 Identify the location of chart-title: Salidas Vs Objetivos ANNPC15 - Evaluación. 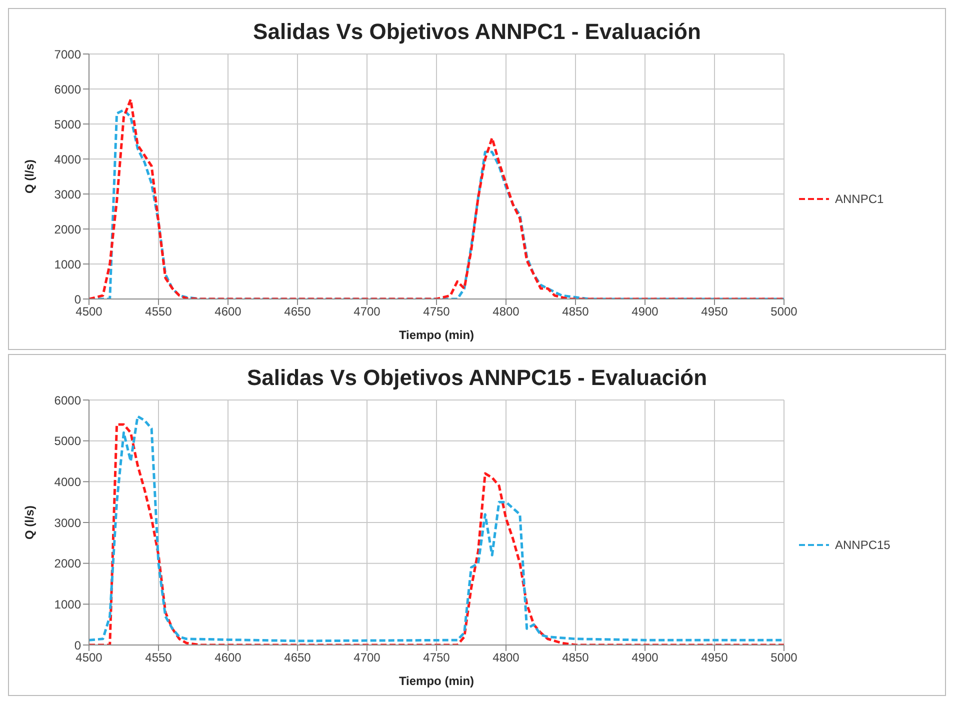
(477, 378).